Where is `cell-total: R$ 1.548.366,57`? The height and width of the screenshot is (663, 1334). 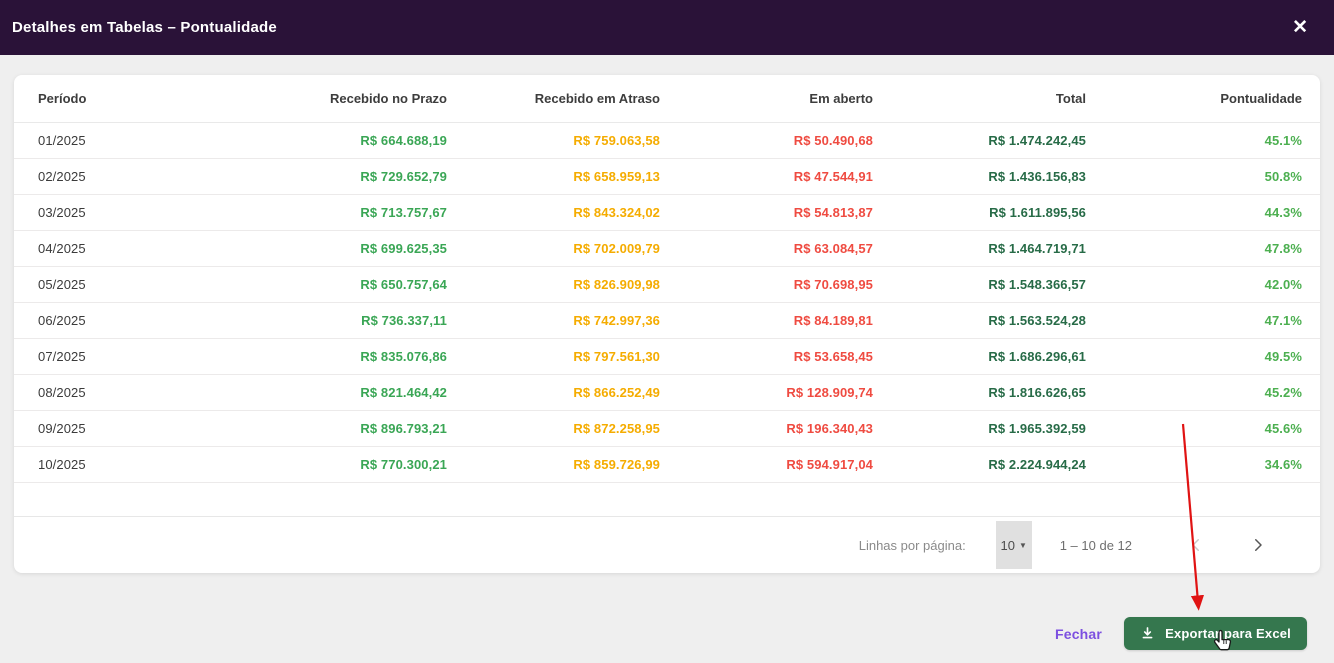 cell-total: R$ 1.548.366,57 is located at coordinates (979, 284).